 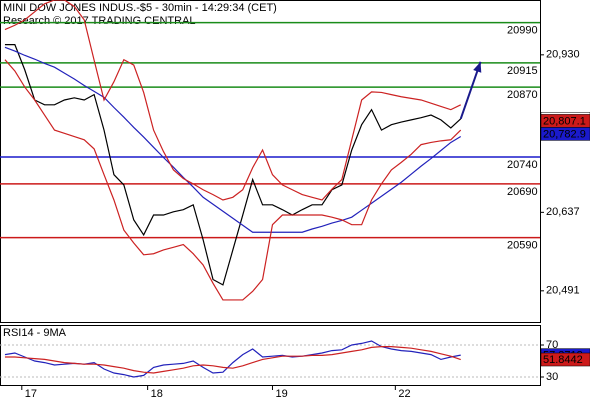 What do you see at coordinates (281, 394) in the screenshot?
I see `x-tick-label: 19` at bounding box center [281, 394].